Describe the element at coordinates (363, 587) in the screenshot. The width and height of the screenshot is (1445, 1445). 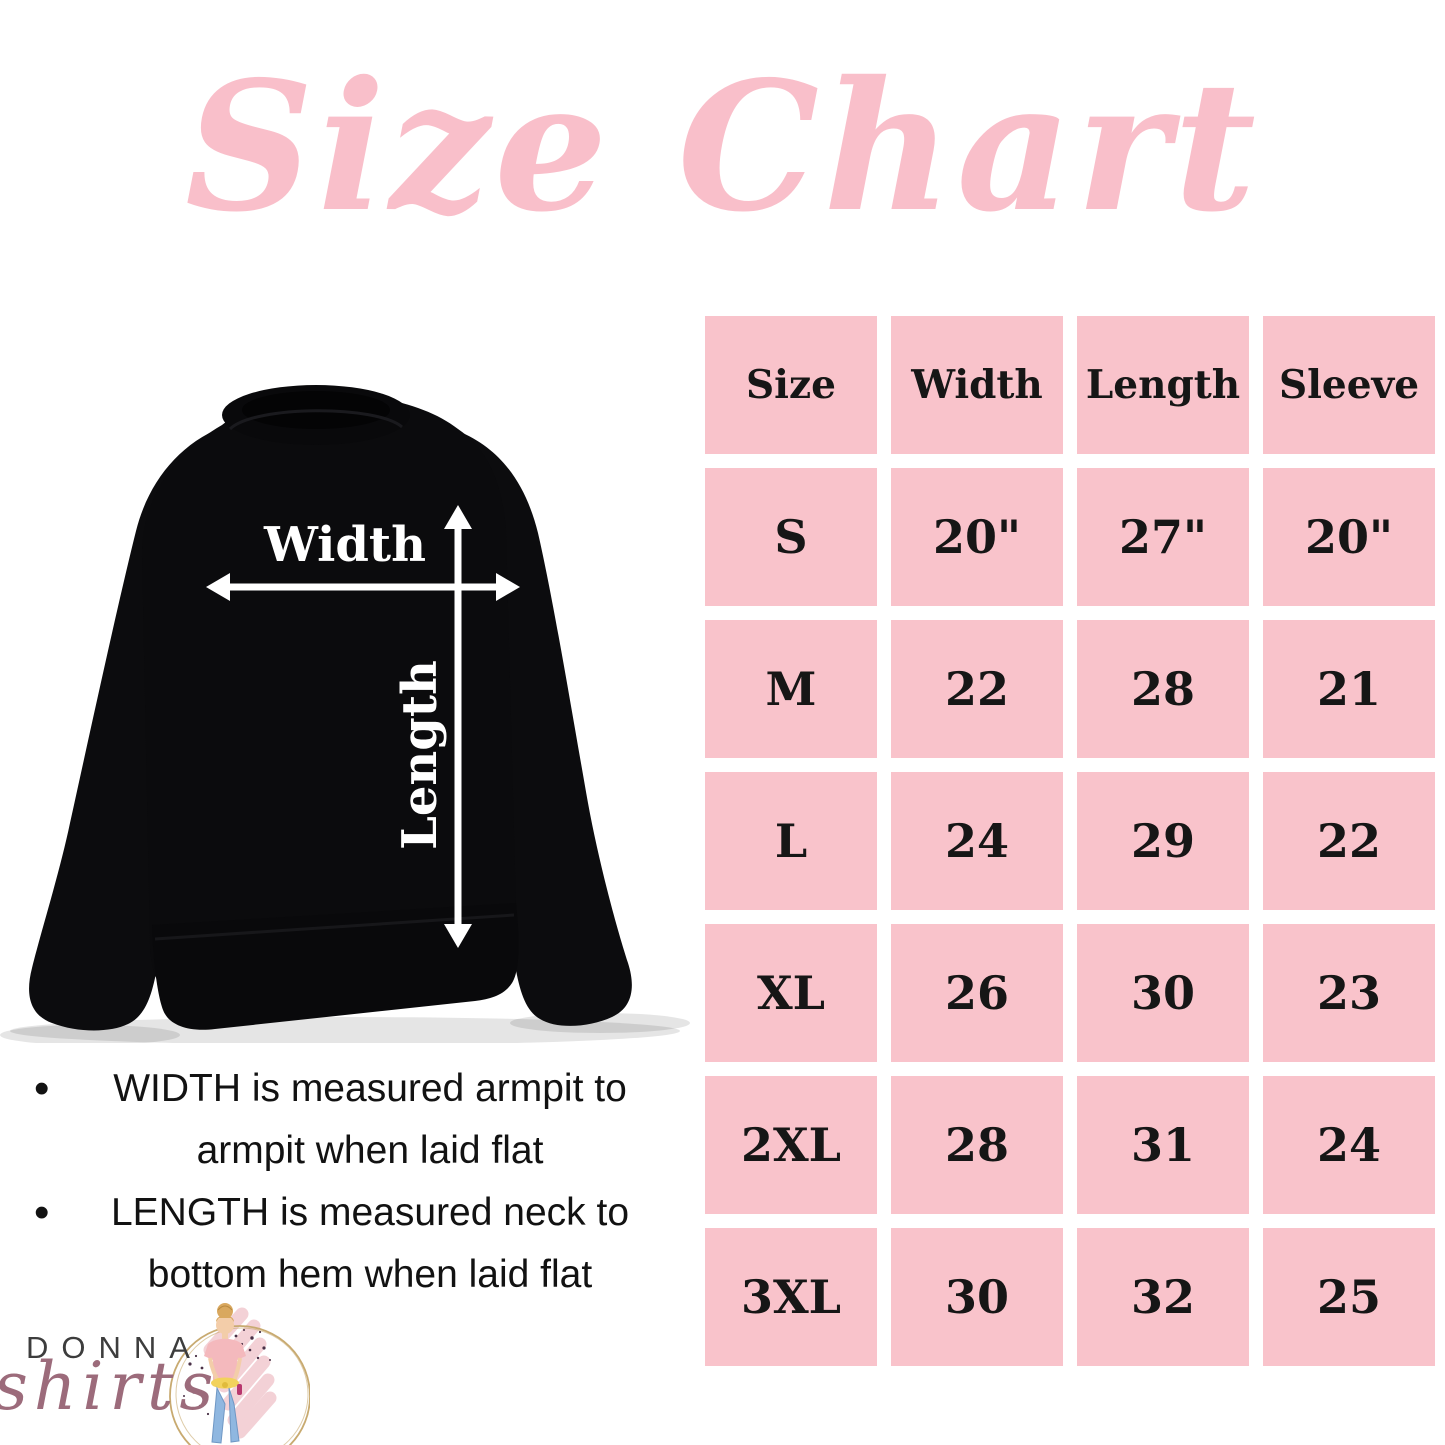
I see `width-arrow-icon` at that location.